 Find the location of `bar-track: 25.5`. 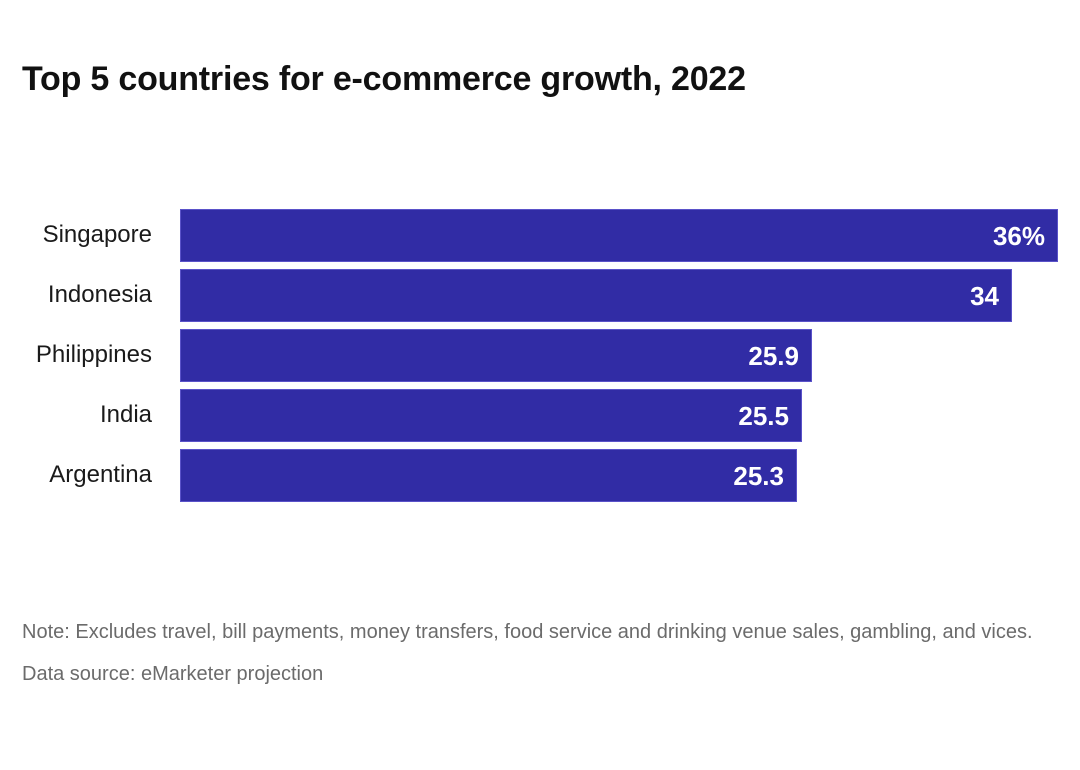

bar-track: 25.5 is located at coordinates (630, 415).